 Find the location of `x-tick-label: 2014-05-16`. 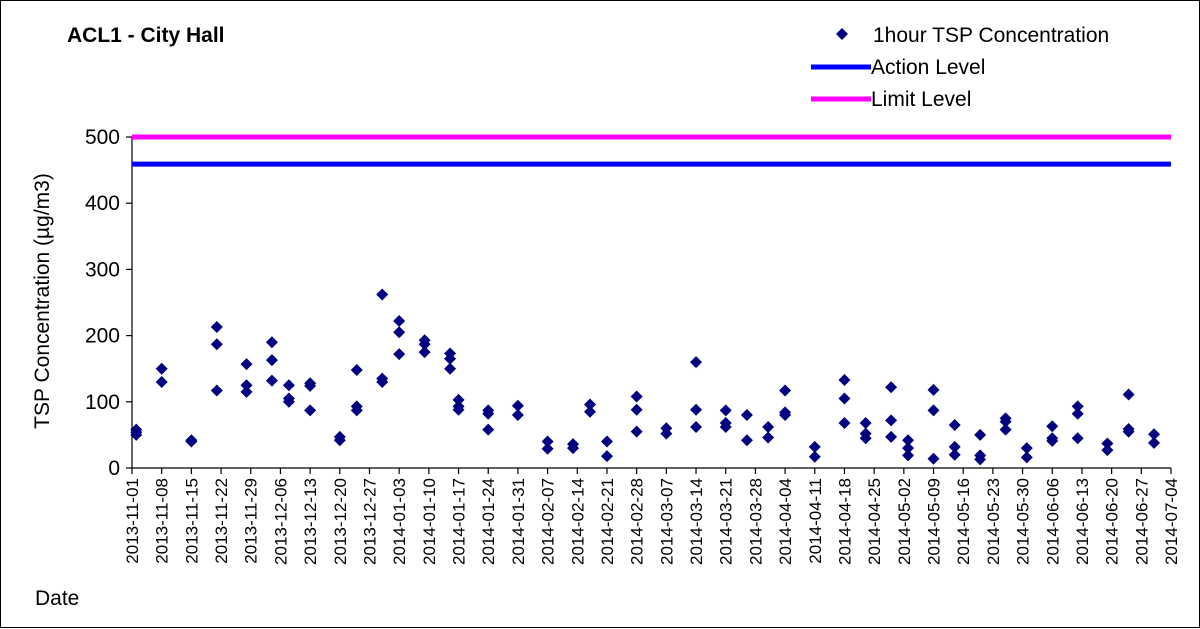

x-tick-label: 2014-05-16 is located at coordinates (963, 521).